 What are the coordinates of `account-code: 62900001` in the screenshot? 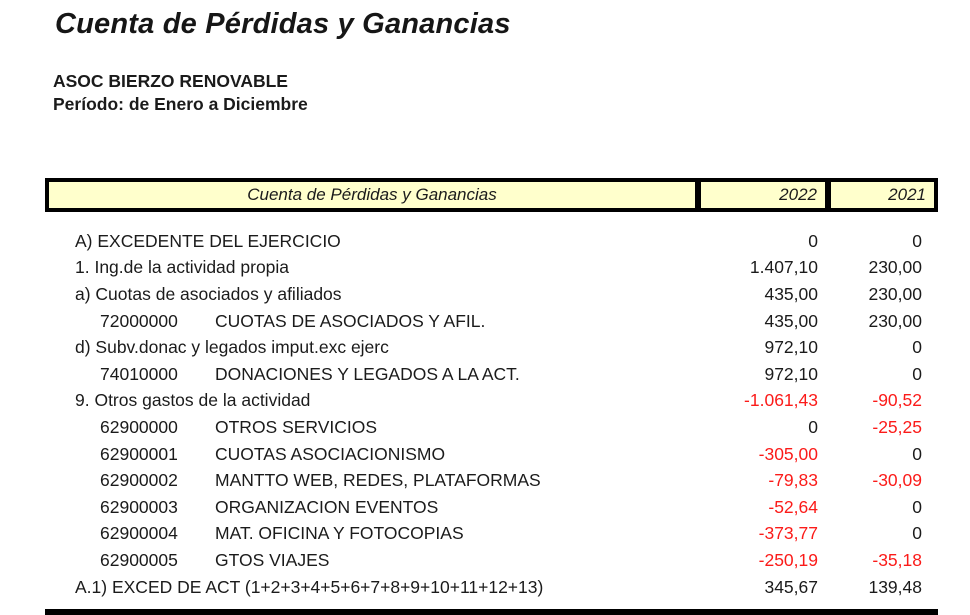 It's located at (139, 453).